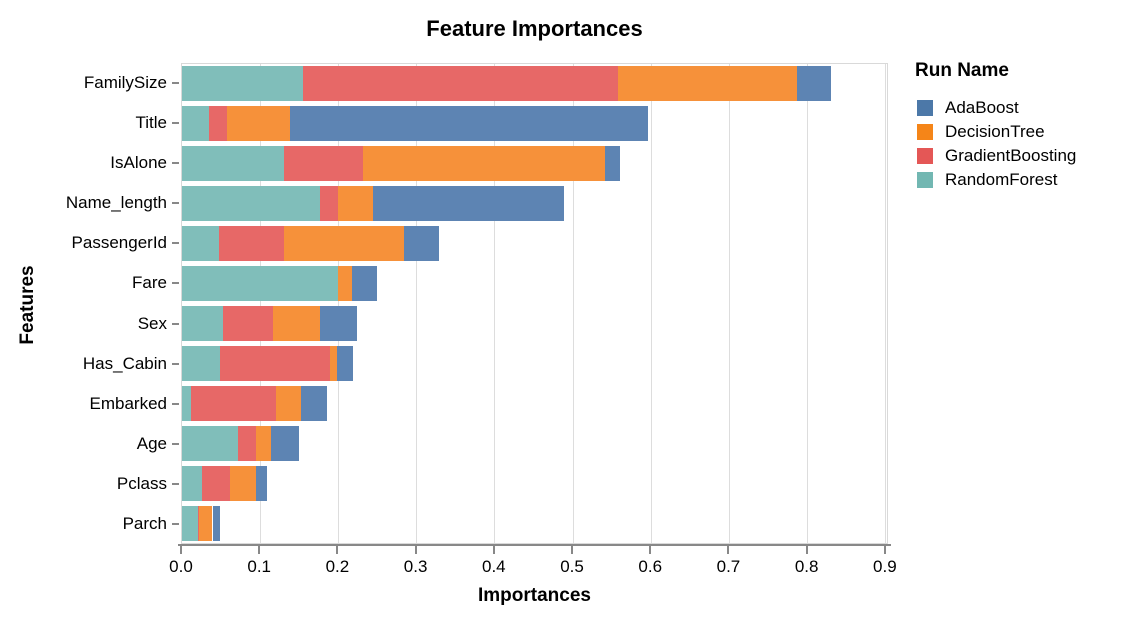 The width and height of the screenshot is (1136, 642). I want to click on x-axis-title: Importances, so click(534, 595).